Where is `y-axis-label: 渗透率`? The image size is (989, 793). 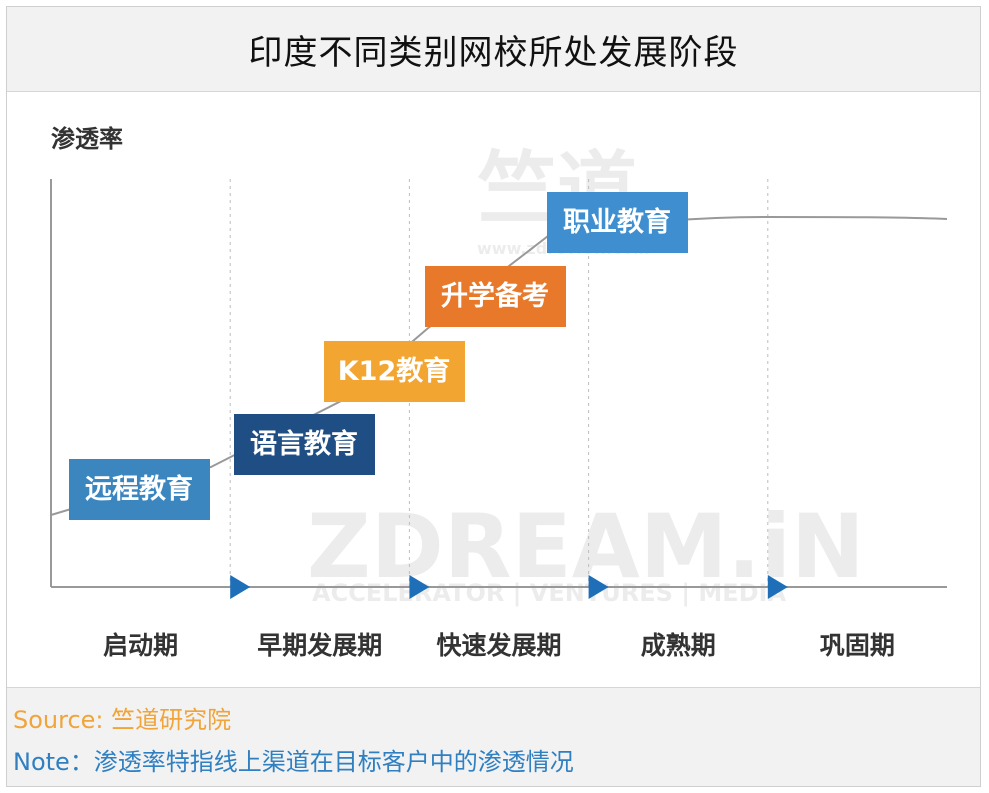 y-axis-label: 渗透率 is located at coordinates (87, 139).